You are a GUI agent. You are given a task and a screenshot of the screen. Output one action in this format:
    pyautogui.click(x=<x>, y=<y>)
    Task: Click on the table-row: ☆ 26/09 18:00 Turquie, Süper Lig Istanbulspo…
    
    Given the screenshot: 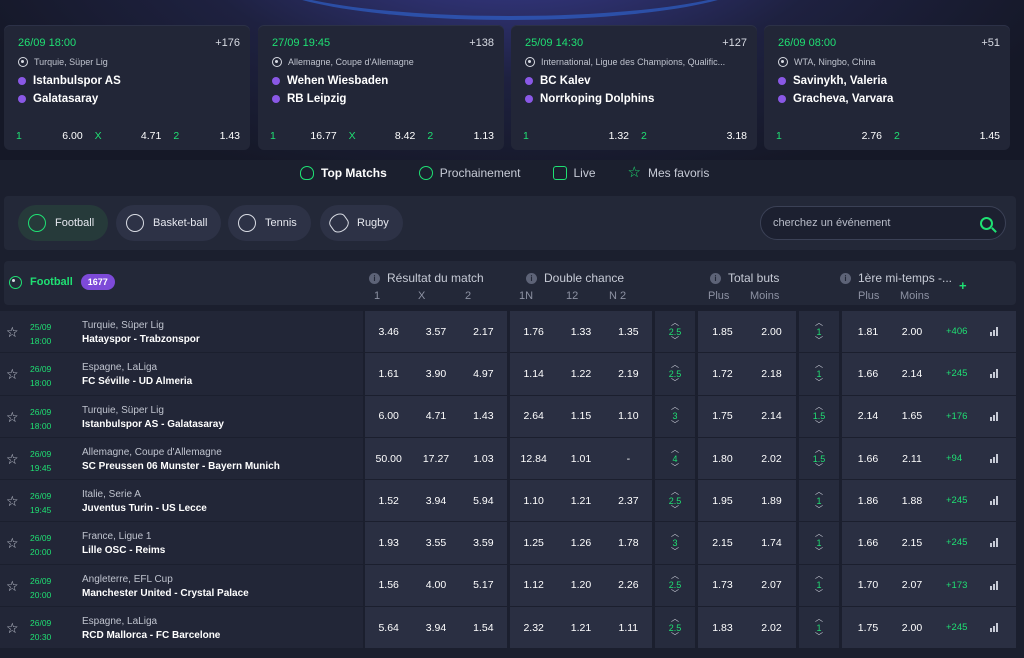 What is the action you would take?
    pyautogui.click(x=508, y=416)
    